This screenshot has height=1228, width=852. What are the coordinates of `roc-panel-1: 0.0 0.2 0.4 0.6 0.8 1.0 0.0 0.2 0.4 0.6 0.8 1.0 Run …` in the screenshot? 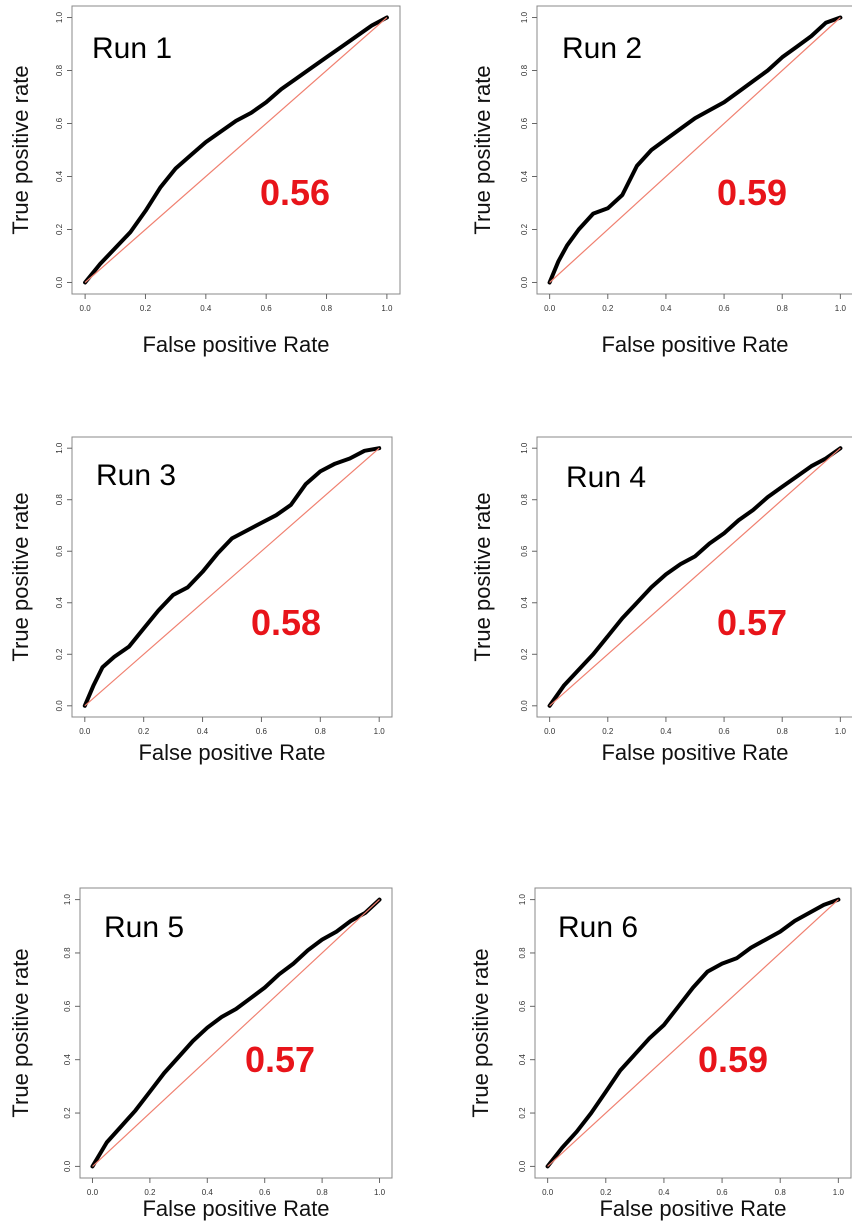 It's located at (204, 181).